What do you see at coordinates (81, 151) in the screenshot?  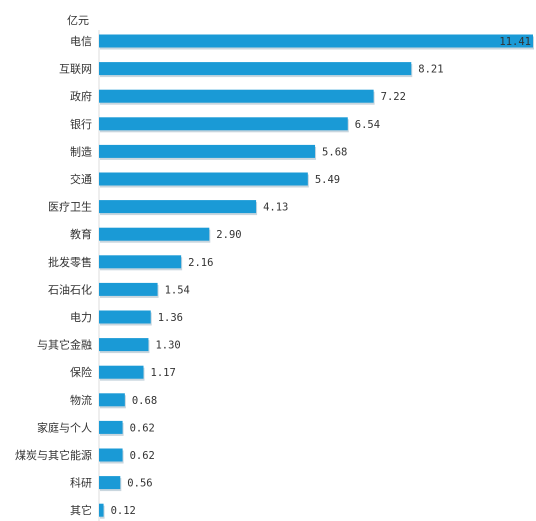 I see `category-label: 制造` at bounding box center [81, 151].